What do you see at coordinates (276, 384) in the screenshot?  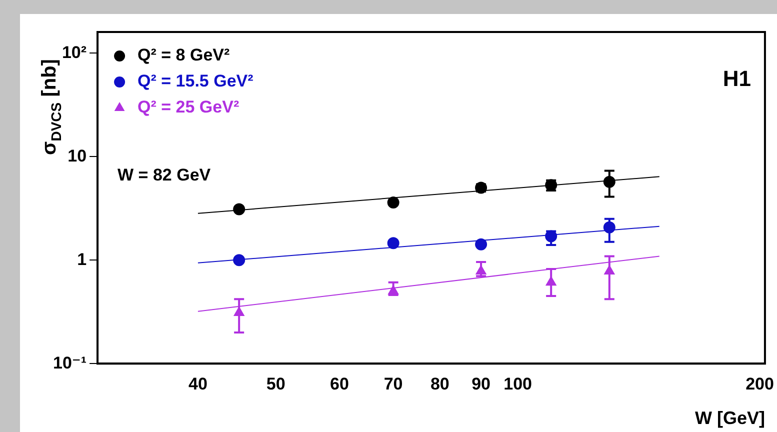 I see `x-tick-label: 50` at bounding box center [276, 384].